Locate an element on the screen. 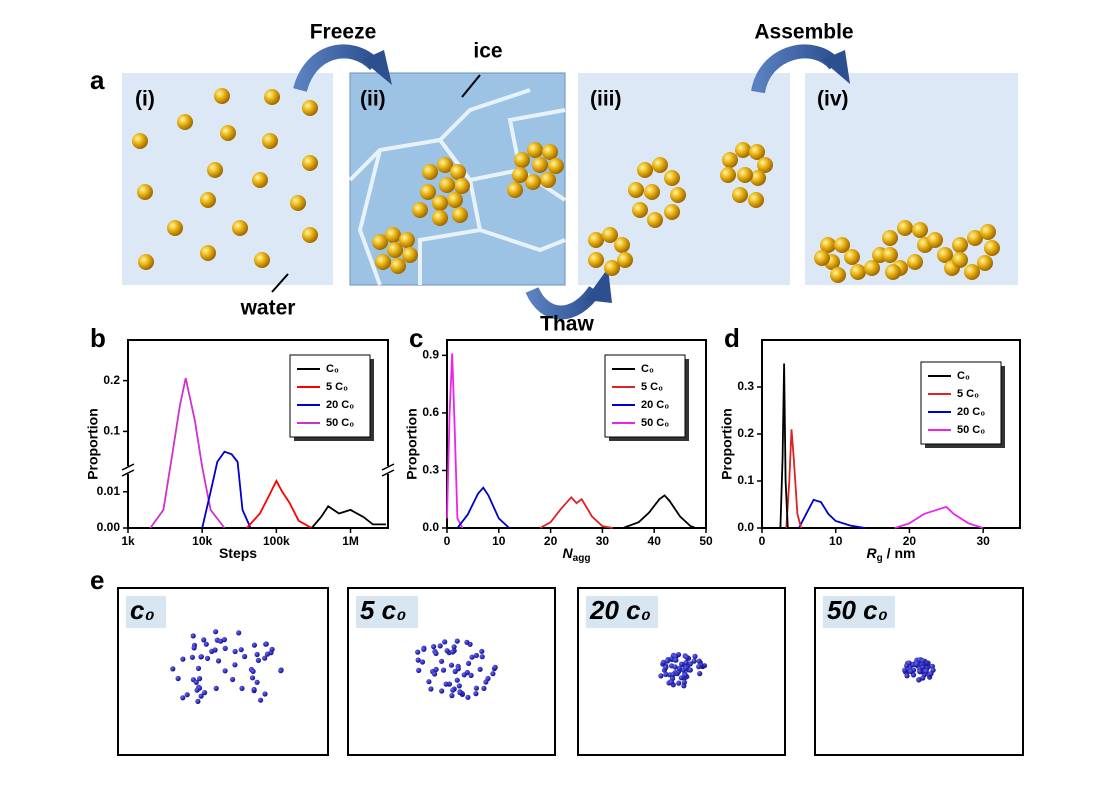  pointer is located at coordinates (280, 283).